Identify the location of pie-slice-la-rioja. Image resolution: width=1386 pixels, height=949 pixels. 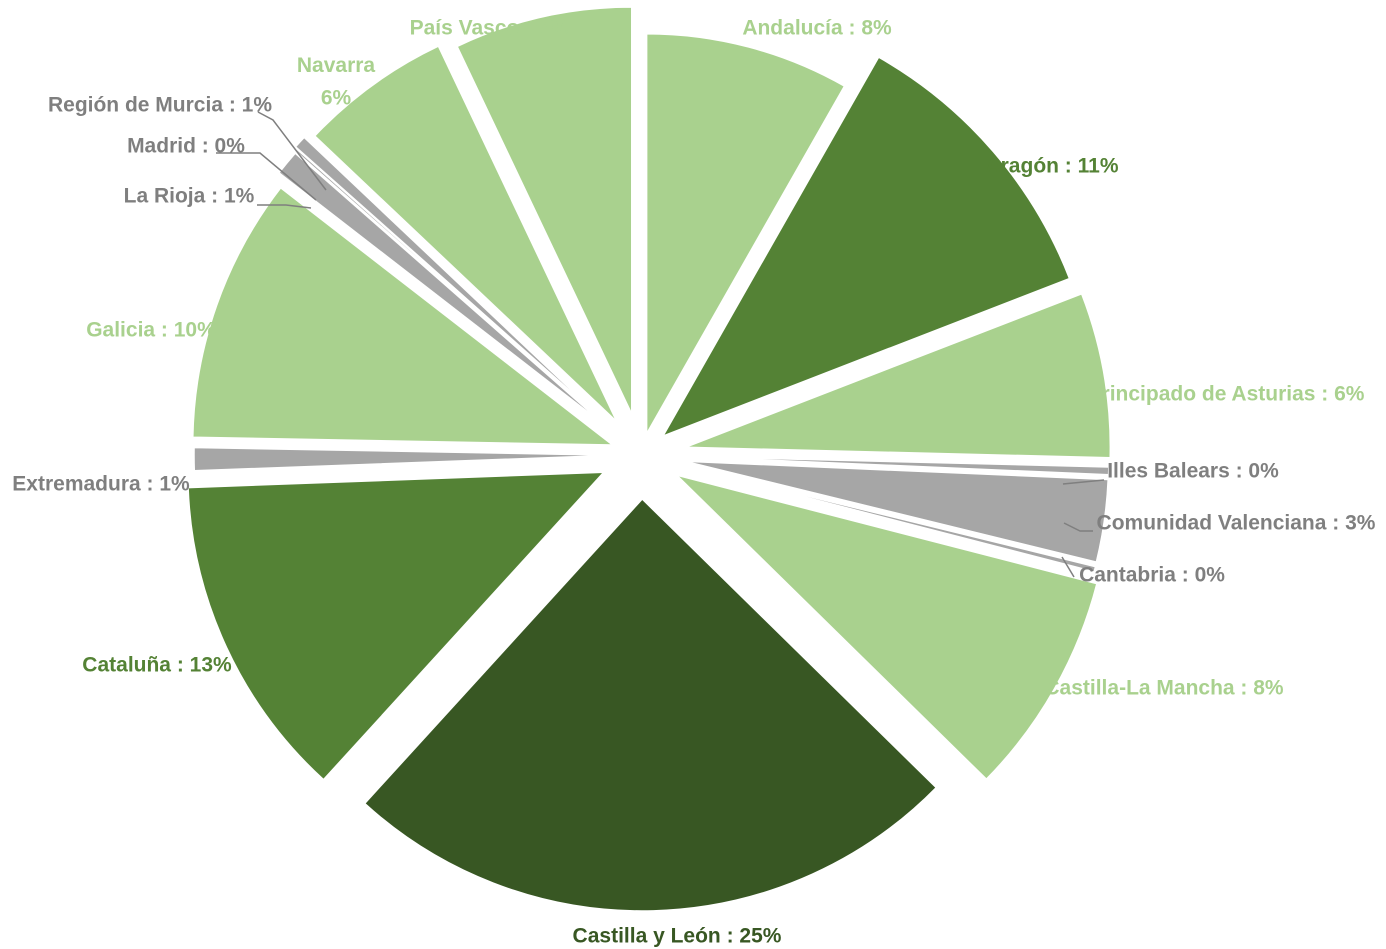
(442, 290).